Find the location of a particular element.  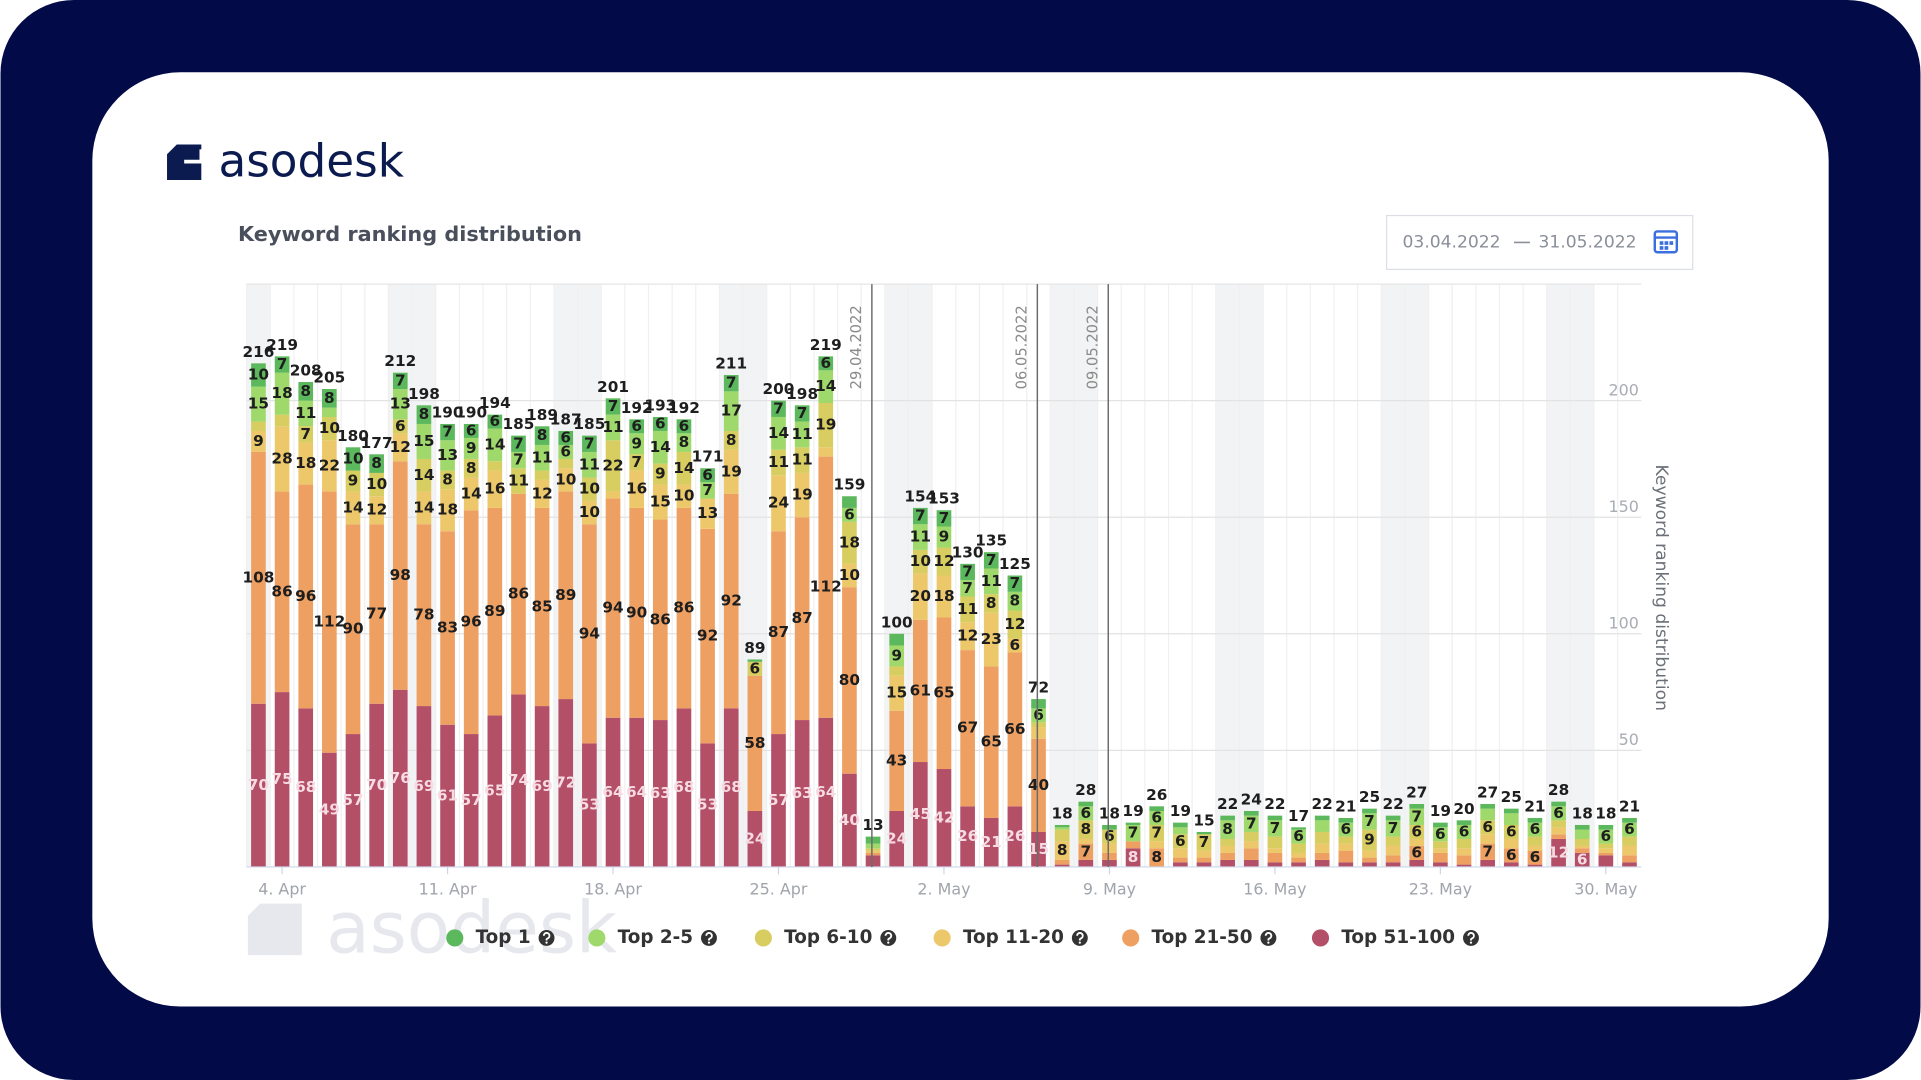

date-picker: 03.04.2022 31.05.2022 is located at coordinates (1540, 242).